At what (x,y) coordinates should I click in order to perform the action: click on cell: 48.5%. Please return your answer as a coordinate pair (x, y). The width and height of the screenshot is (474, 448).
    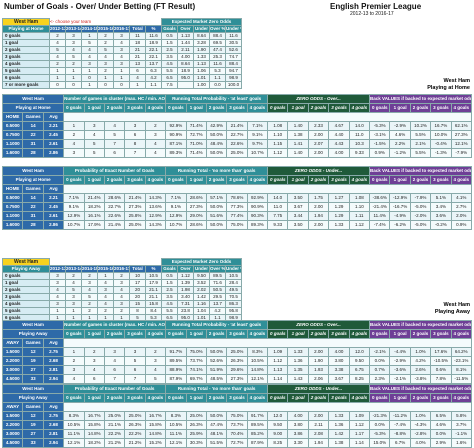
    Looking at the image, I should click on (216, 379).